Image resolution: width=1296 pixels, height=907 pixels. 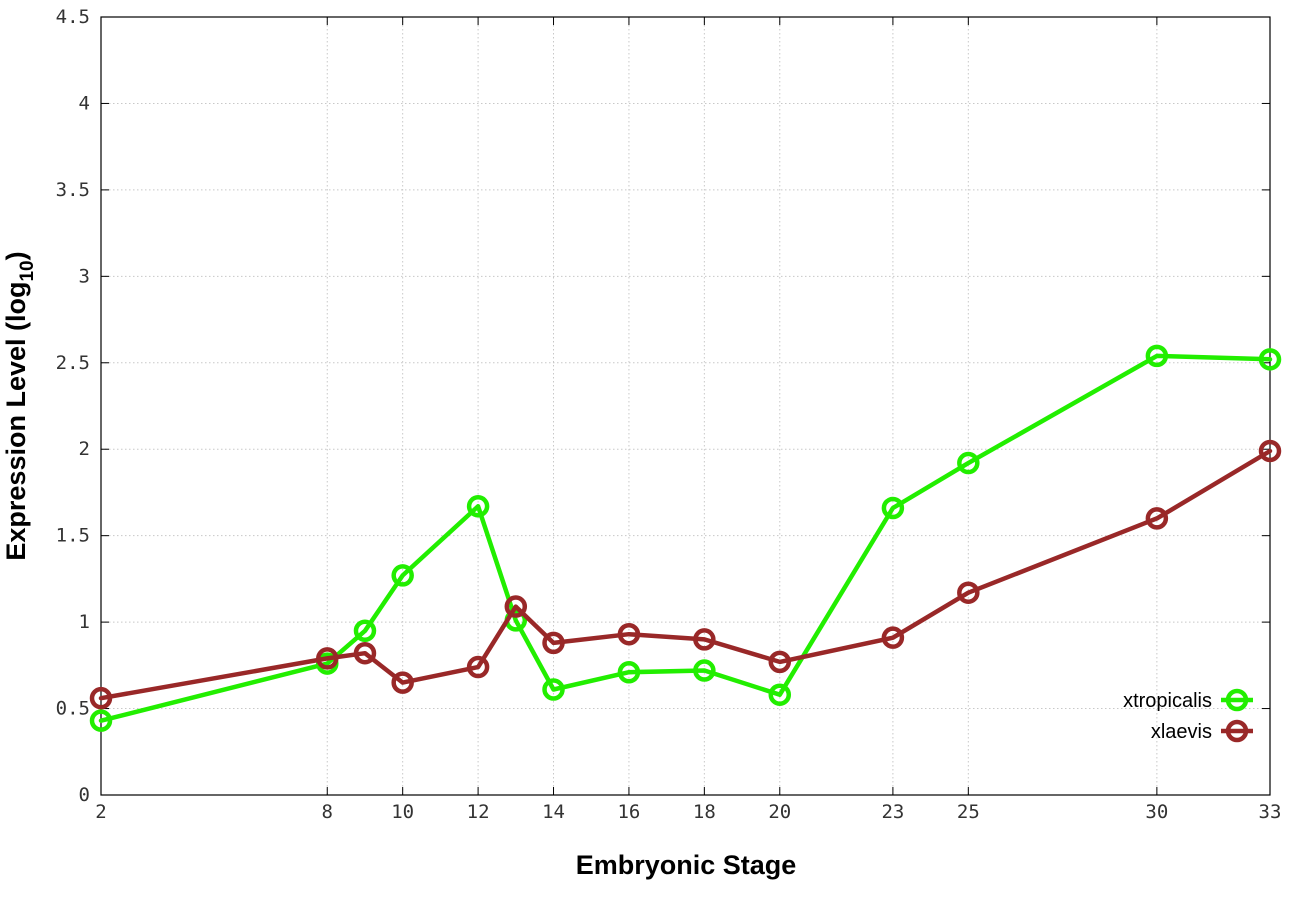 What do you see at coordinates (84, 103) in the screenshot?
I see `y-tick-label: 4` at bounding box center [84, 103].